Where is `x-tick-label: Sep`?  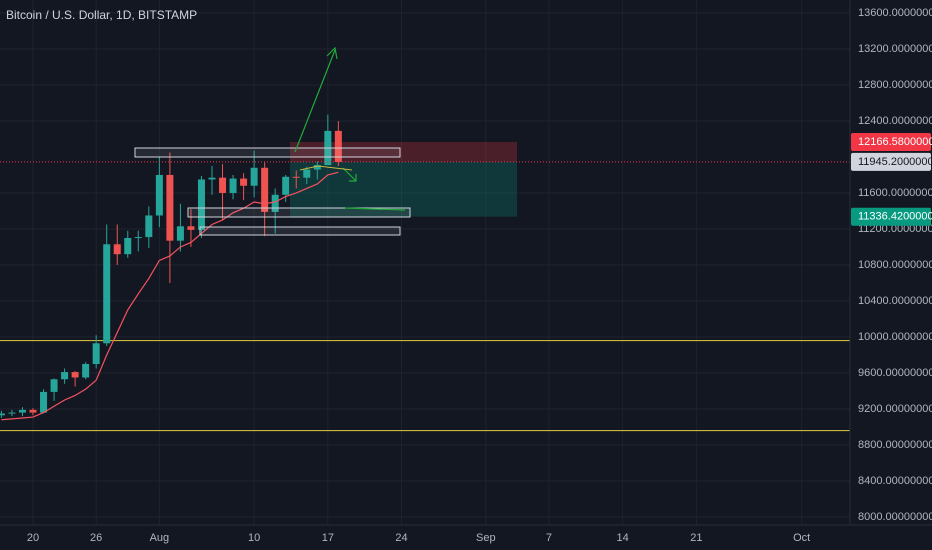
x-tick-label: Sep is located at coordinates (486, 538).